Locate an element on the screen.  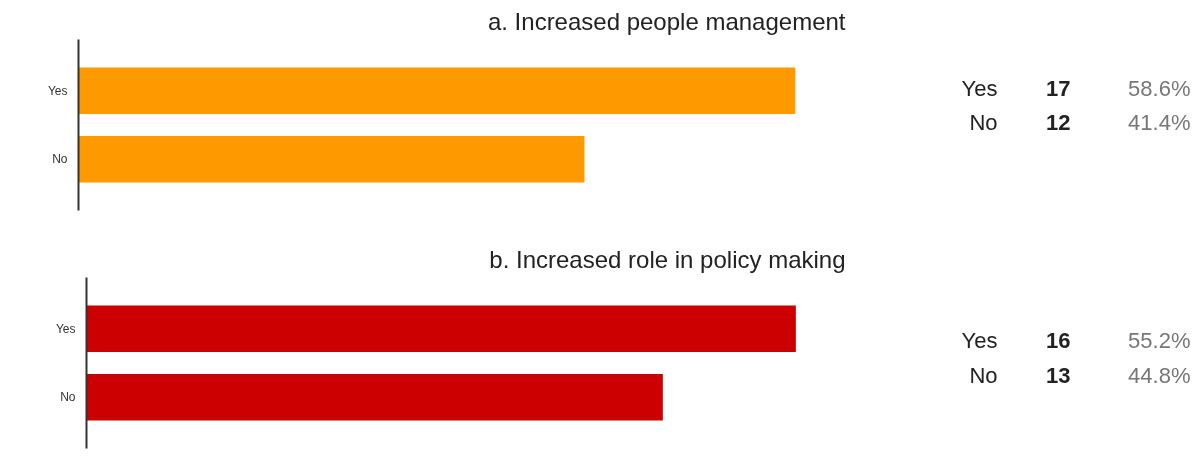
text: 58.6% is located at coordinates (1159, 88).